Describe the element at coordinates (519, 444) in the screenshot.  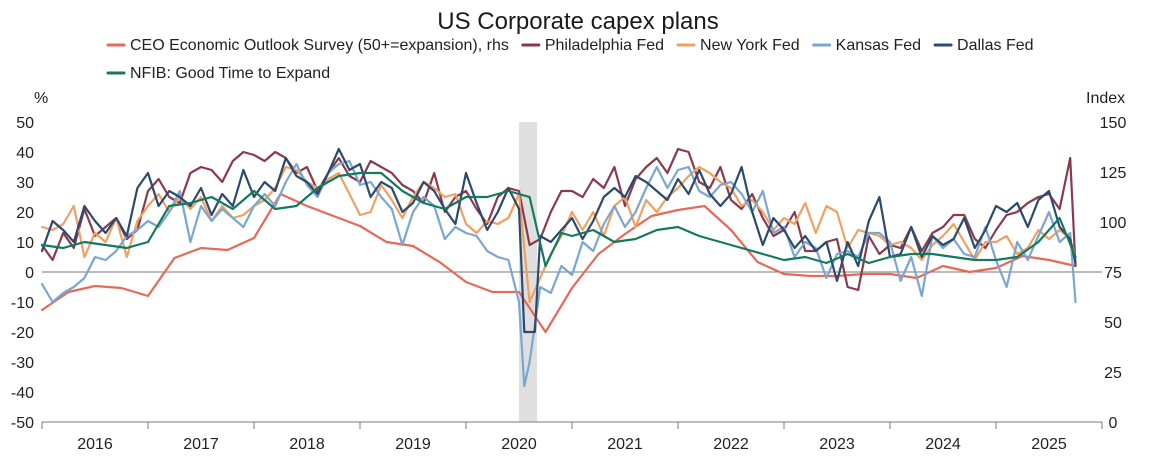
I see `x-tick-label: 2020` at that location.